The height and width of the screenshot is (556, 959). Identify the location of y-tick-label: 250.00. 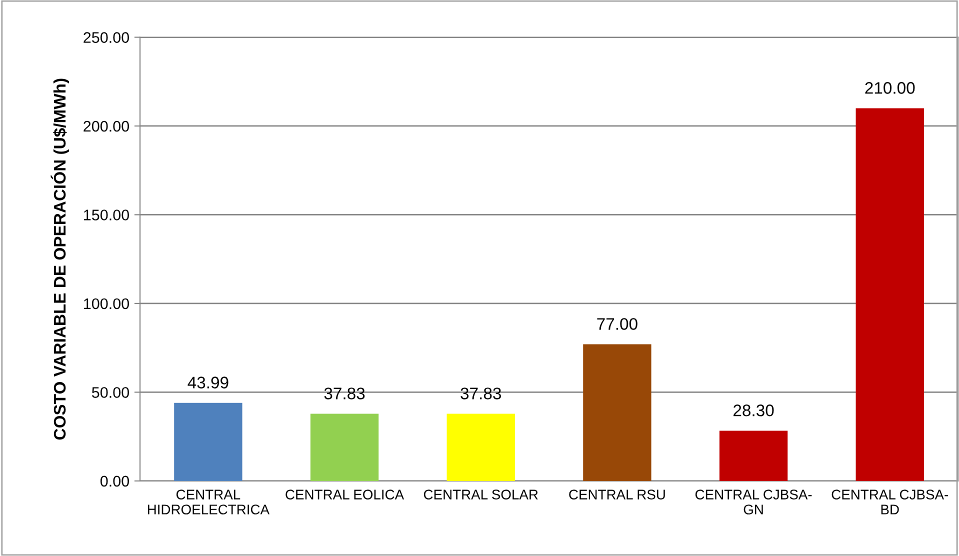
(107, 37).